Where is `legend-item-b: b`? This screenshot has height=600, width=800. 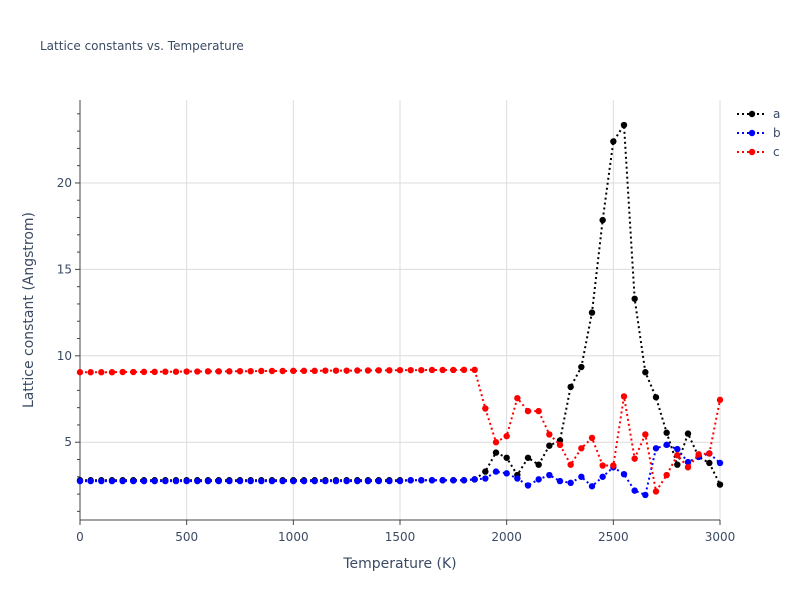
legend-item-b: b is located at coordinates (759, 133).